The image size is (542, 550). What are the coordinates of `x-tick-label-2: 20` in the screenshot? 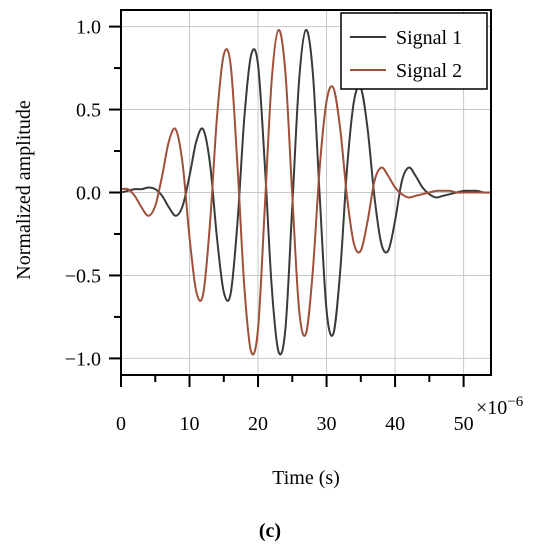 It's located at (258, 424).